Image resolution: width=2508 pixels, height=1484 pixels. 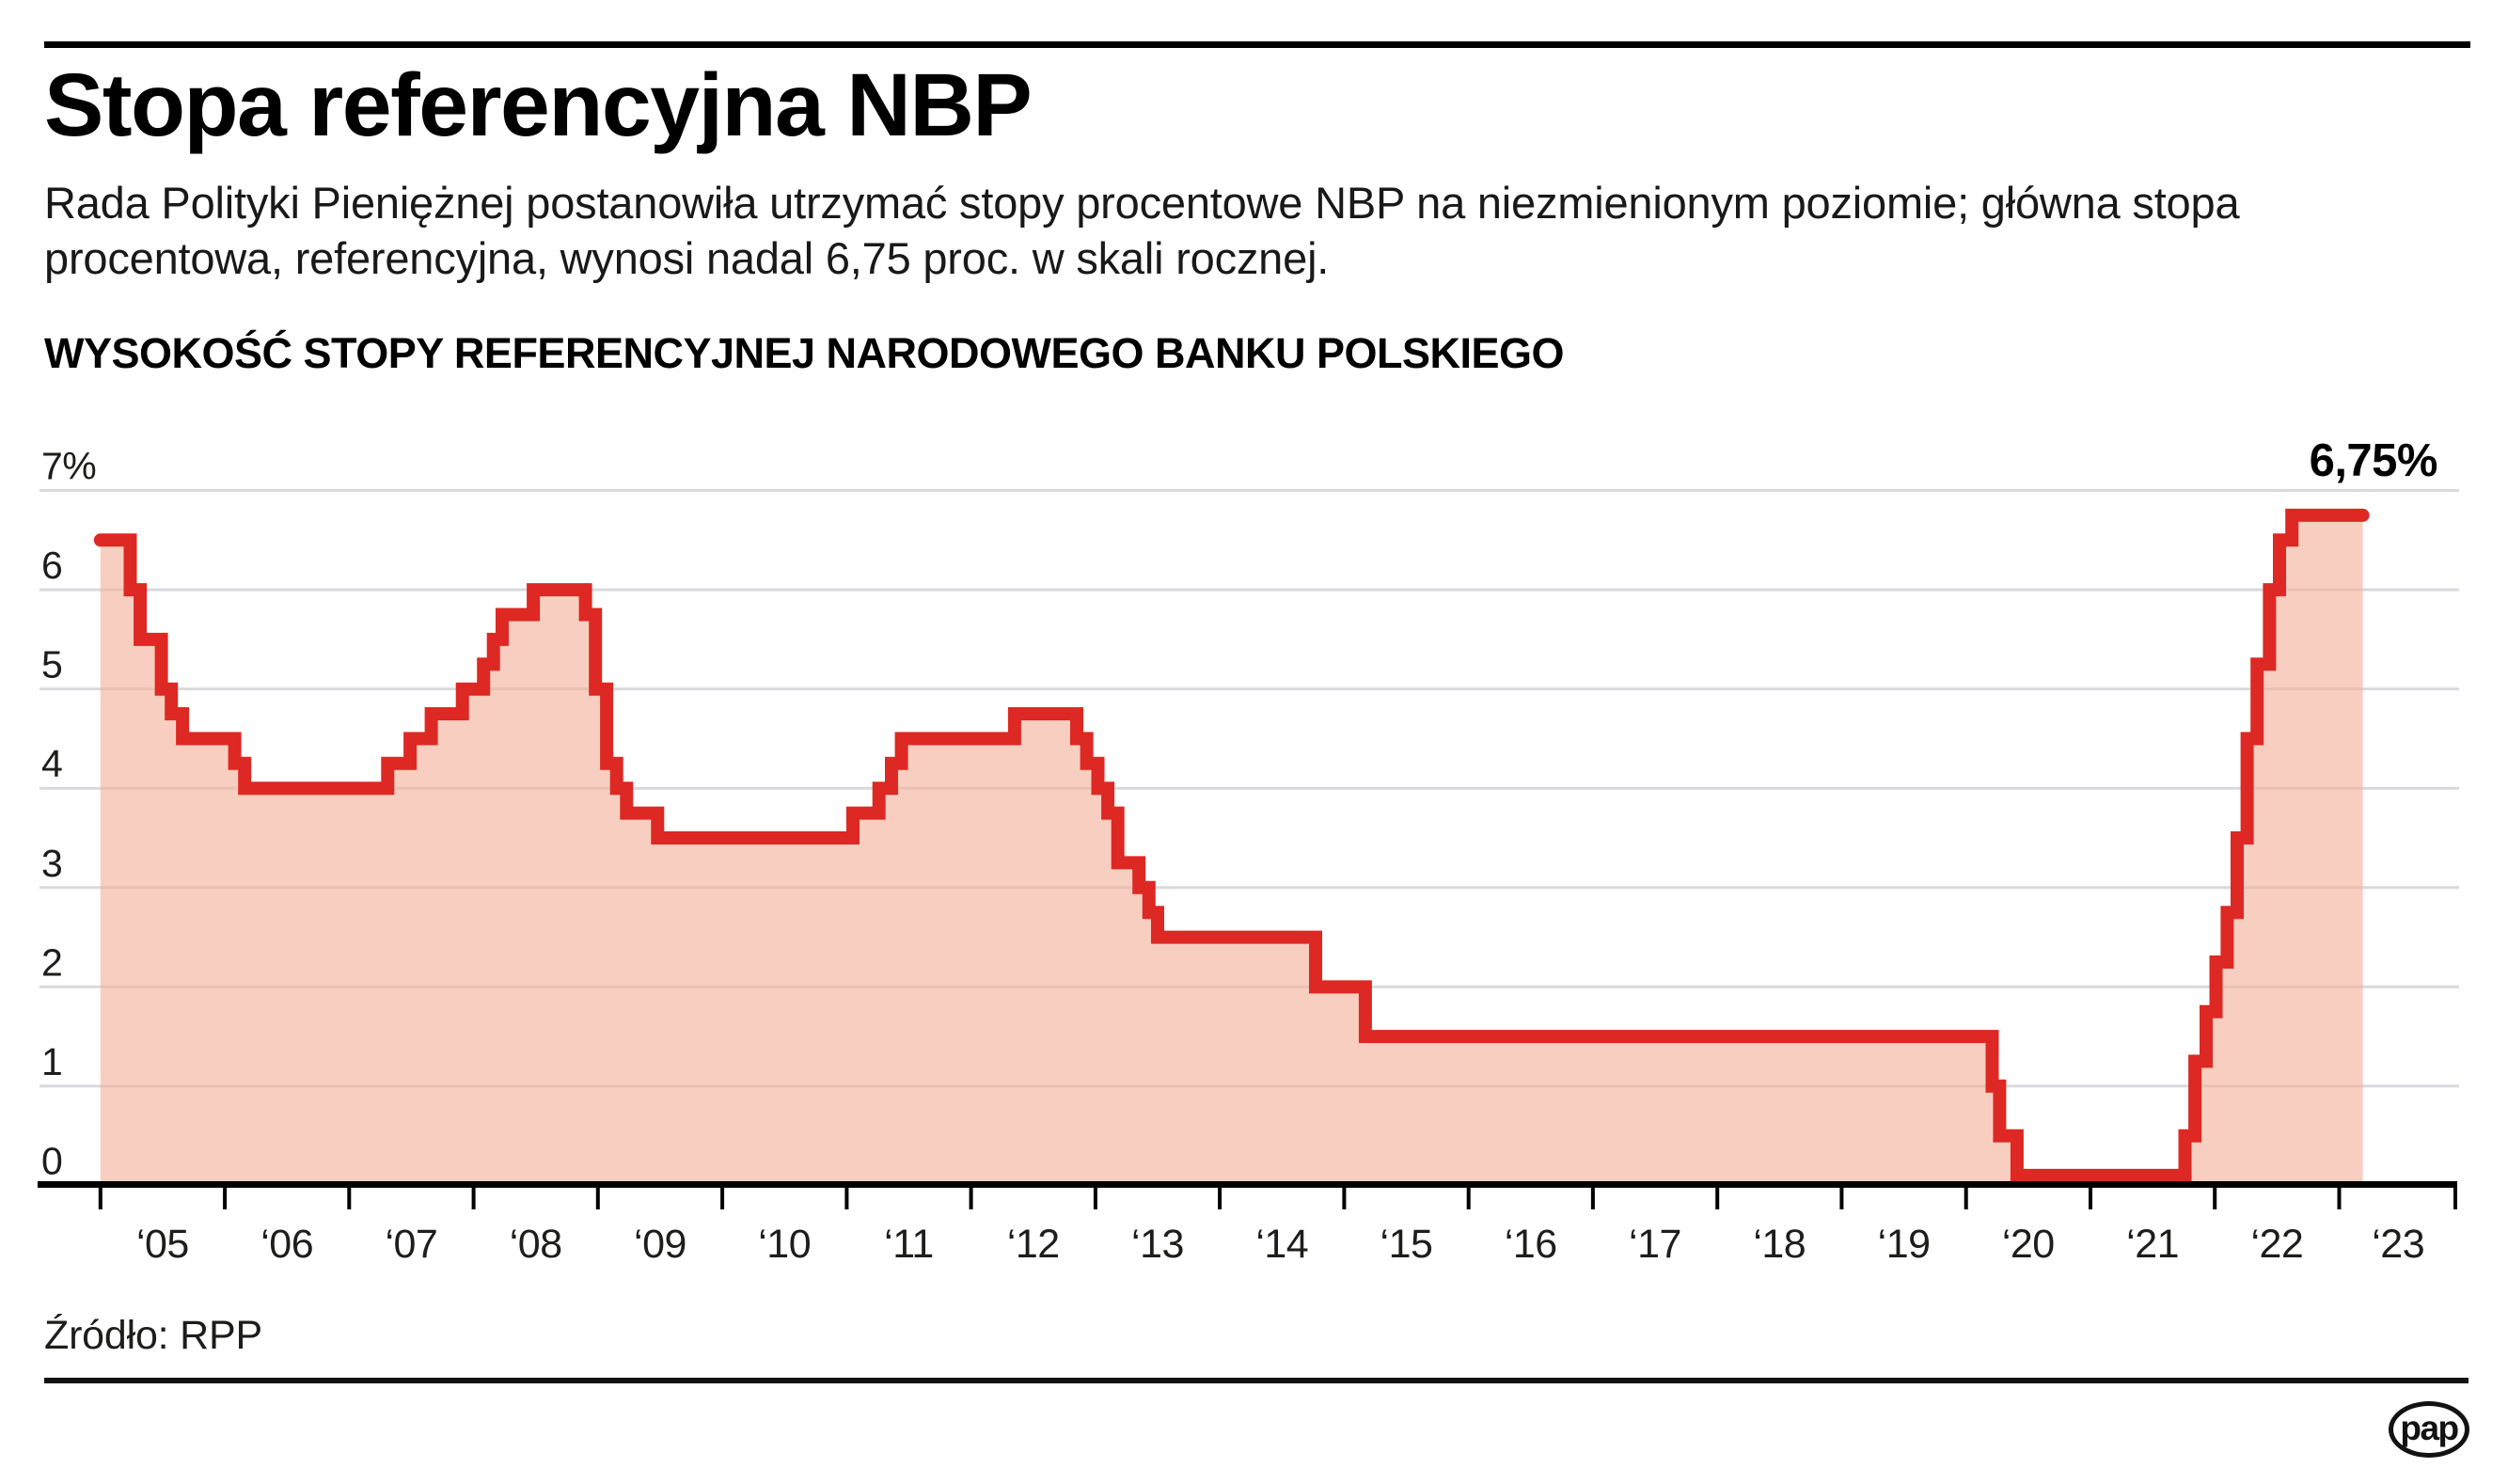 What do you see at coordinates (1033, 1244) in the screenshot?
I see `x-axis-label: ‘12` at bounding box center [1033, 1244].